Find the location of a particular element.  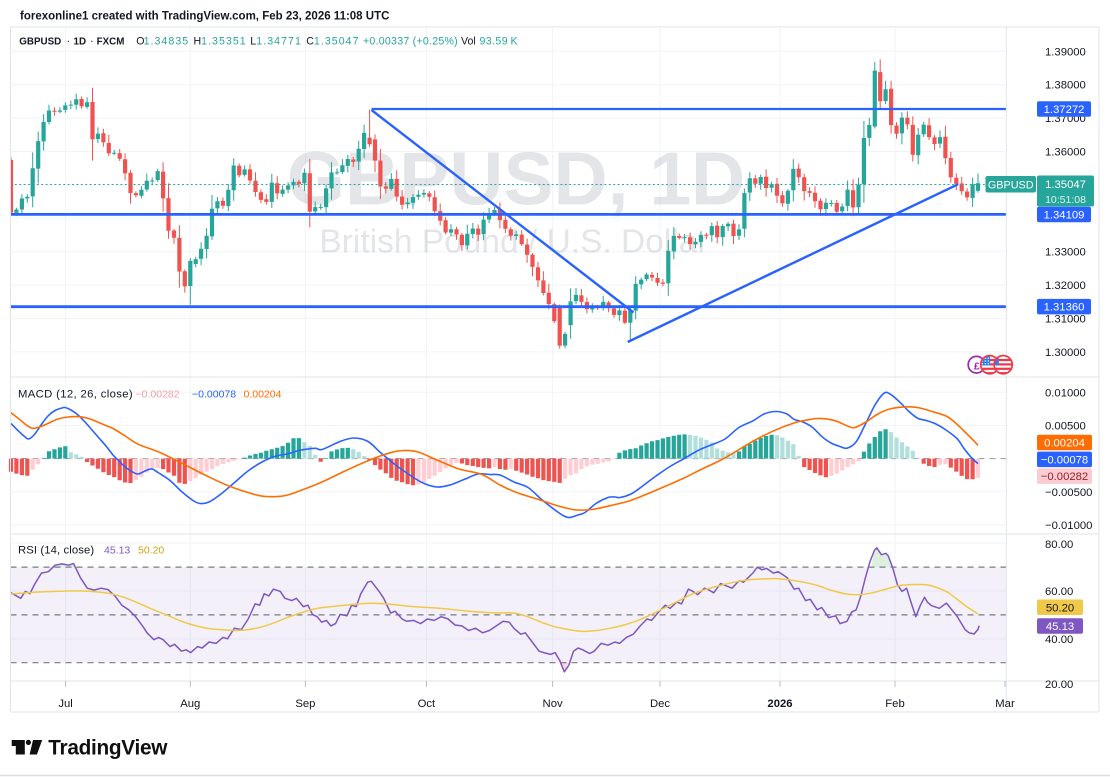

svg-text: 1.33000 is located at coordinates (1065, 253).